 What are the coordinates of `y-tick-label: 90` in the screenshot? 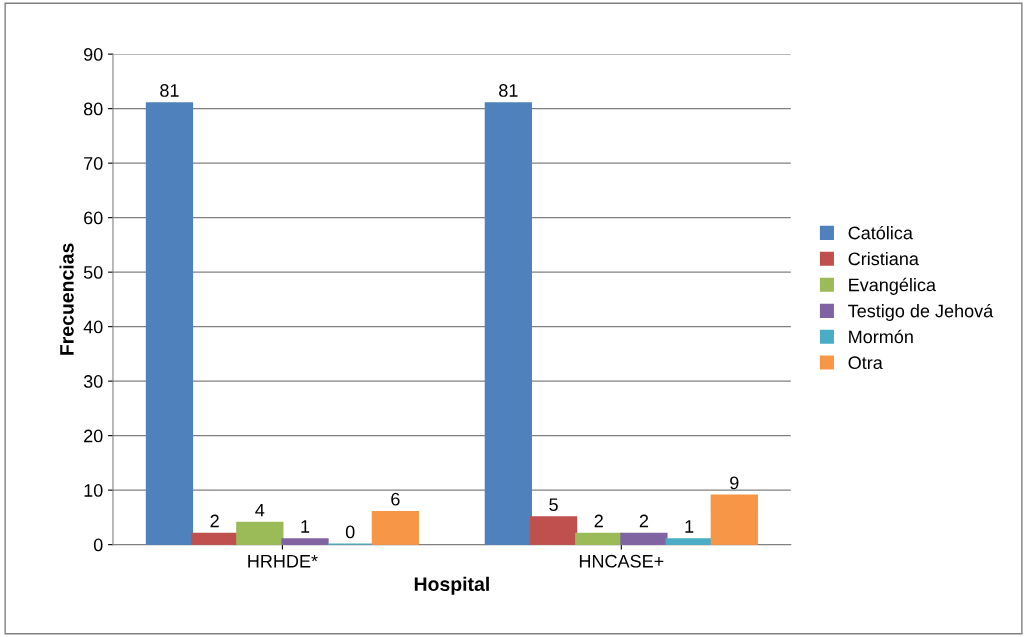 It's located at (93, 54).